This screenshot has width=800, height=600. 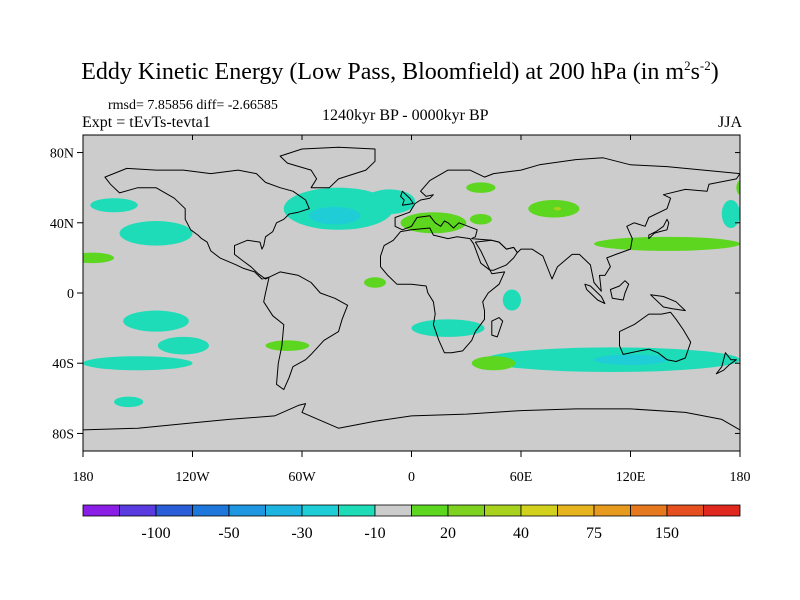 I want to click on colorbar-label: 75, so click(x=594, y=533).